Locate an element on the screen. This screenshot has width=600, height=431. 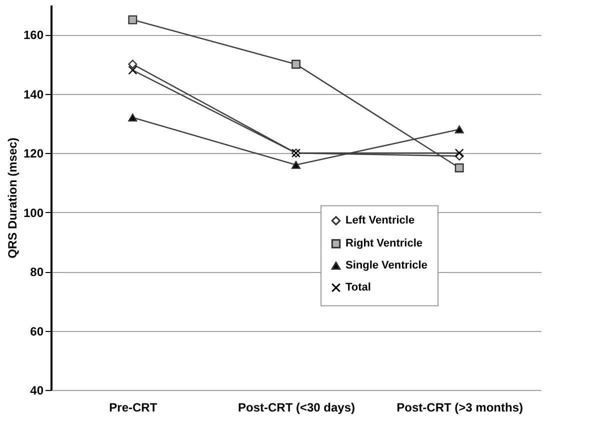
y-tick-label: 140 is located at coordinates (33, 94).